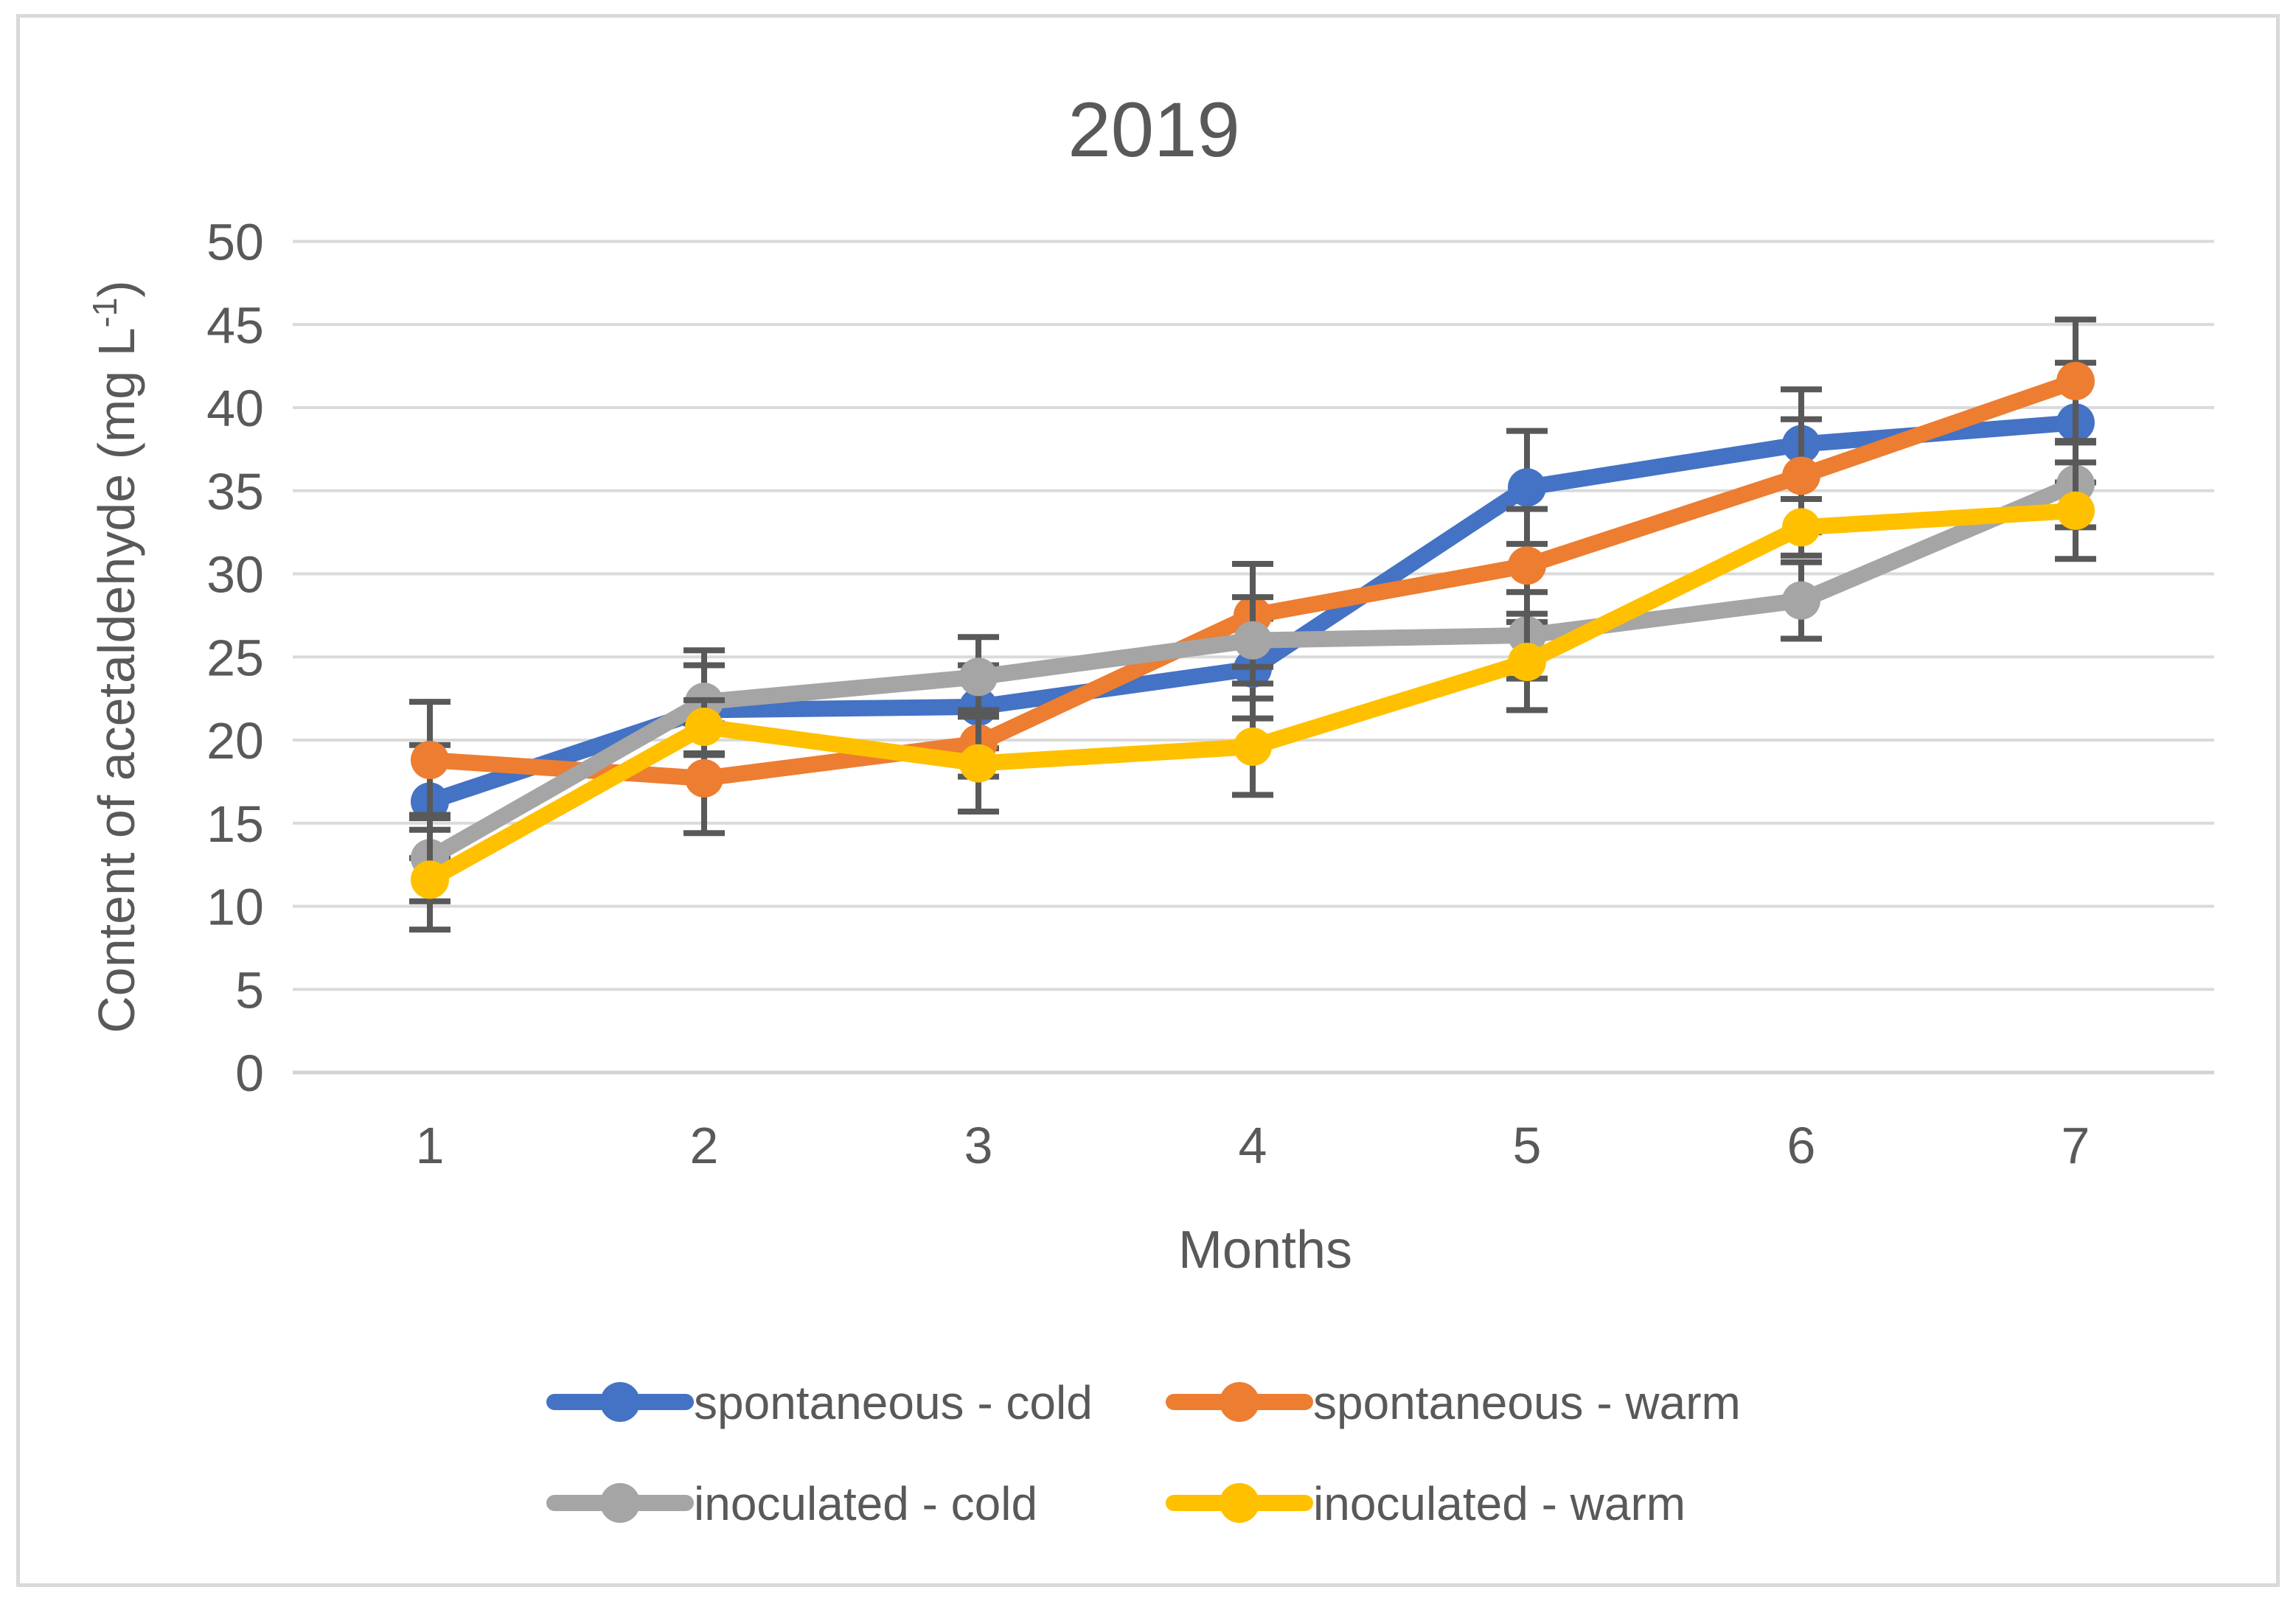 The height and width of the screenshot is (1601, 2296). I want to click on legend-item-inoculated-warm: inoculated - warm, so click(1426, 1503).